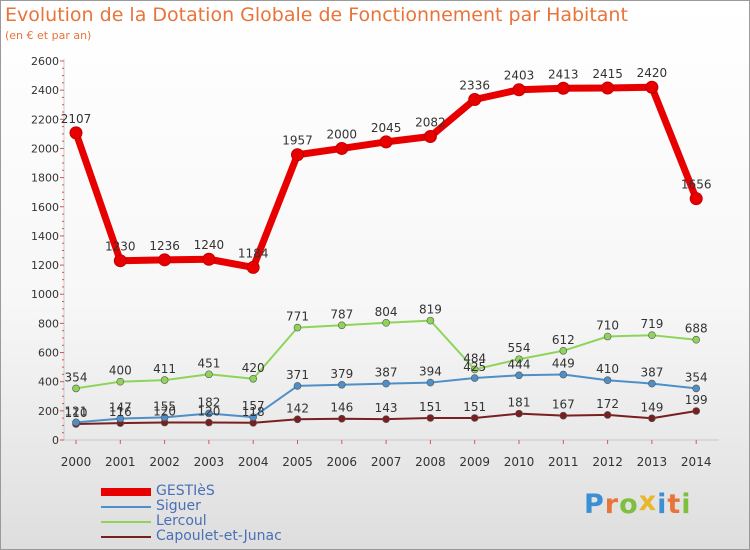  I want to click on x-tick-label: 2007, so click(386, 462).